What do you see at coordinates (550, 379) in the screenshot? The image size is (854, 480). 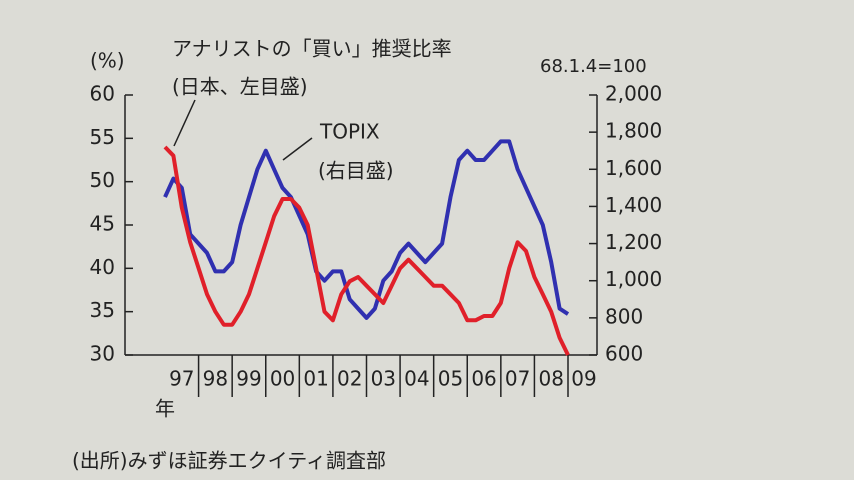 I see `x-tick-label: 08` at bounding box center [550, 379].